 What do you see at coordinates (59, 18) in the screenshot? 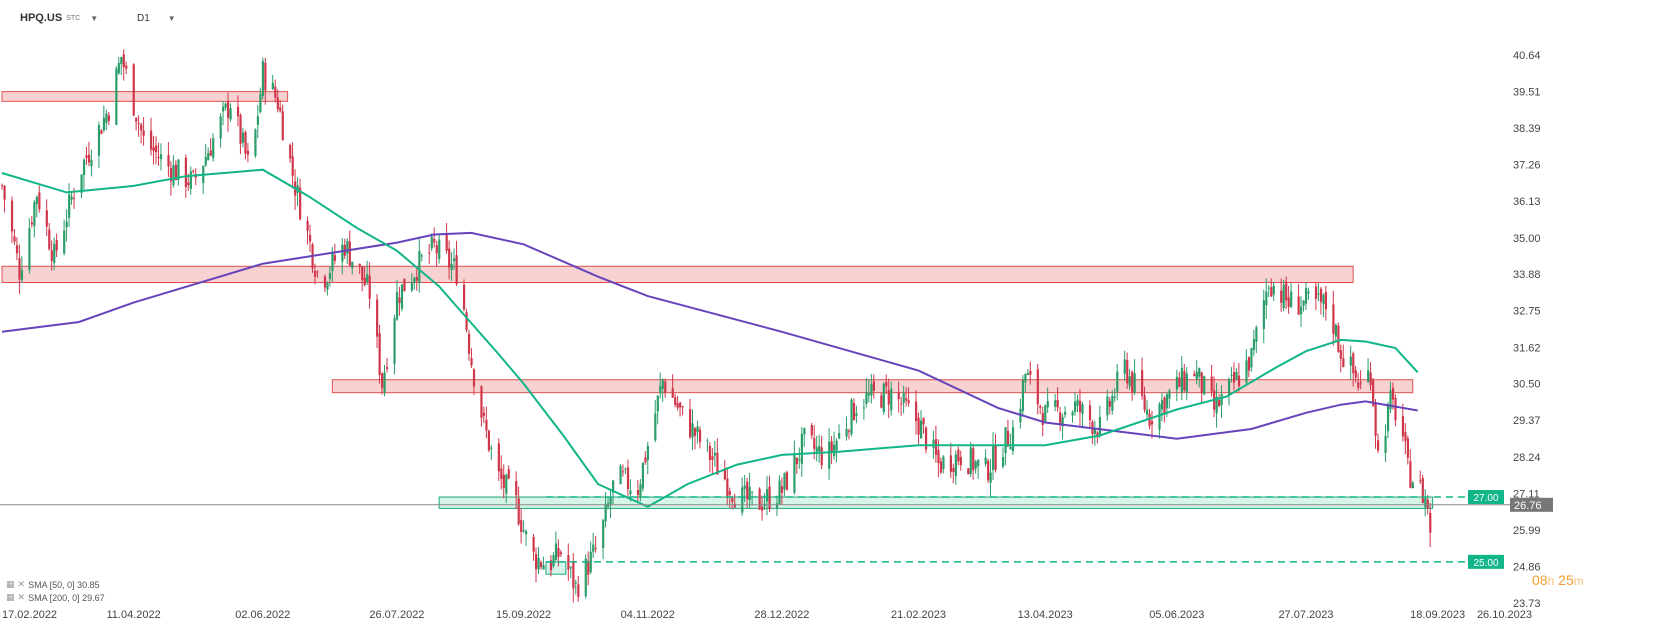
I see `symbol-selector: HPQ.US STC ▼` at bounding box center [59, 18].